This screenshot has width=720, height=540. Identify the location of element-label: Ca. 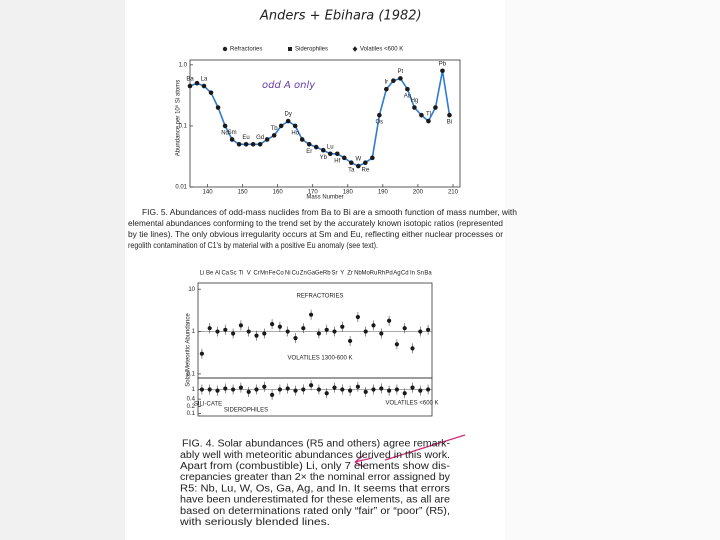
(225, 274).